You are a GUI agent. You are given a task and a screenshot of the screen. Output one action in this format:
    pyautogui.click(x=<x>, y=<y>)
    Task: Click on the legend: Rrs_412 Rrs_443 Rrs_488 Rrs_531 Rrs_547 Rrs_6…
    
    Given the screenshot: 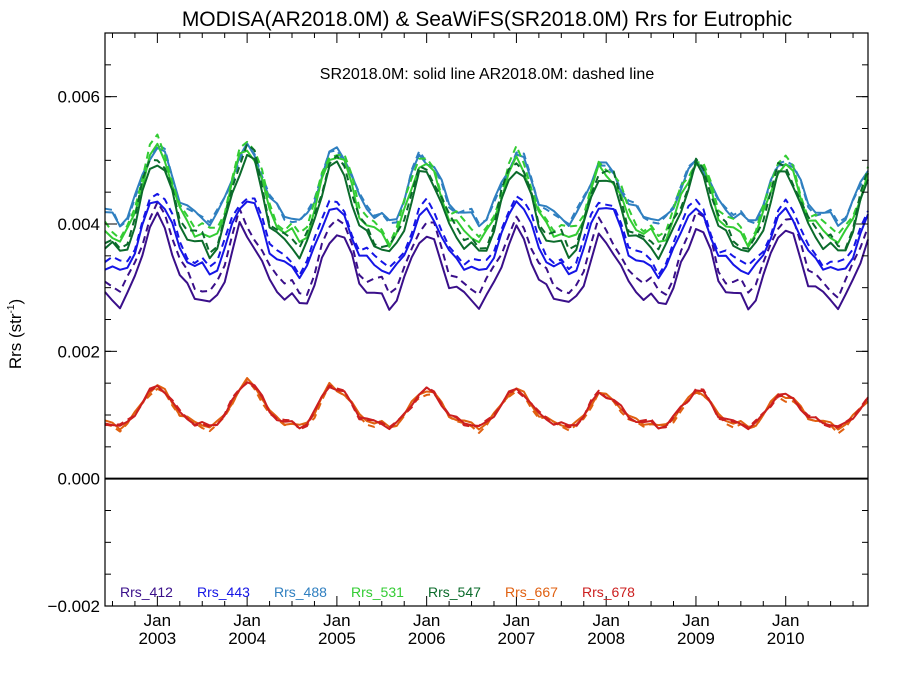 What is the action you would take?
    pyautogui.click(x=377, y=592)
    